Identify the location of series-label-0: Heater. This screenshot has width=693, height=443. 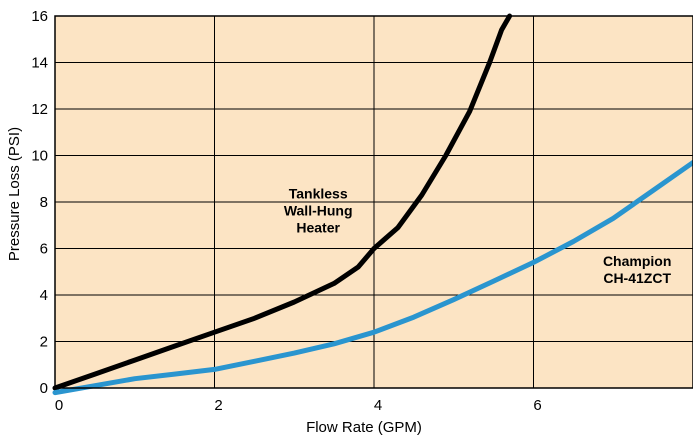
(318, 228).